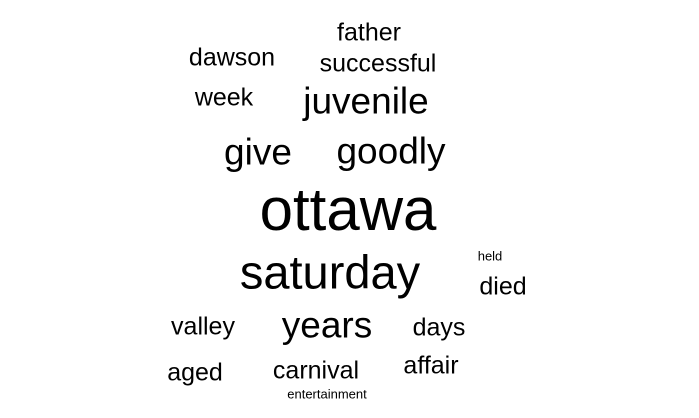 This screenshot has height=418, width=699. What do you see at coordinates (224, 97) in the screenshot?
I see `word-week: week` at bounding box center [224, 97].